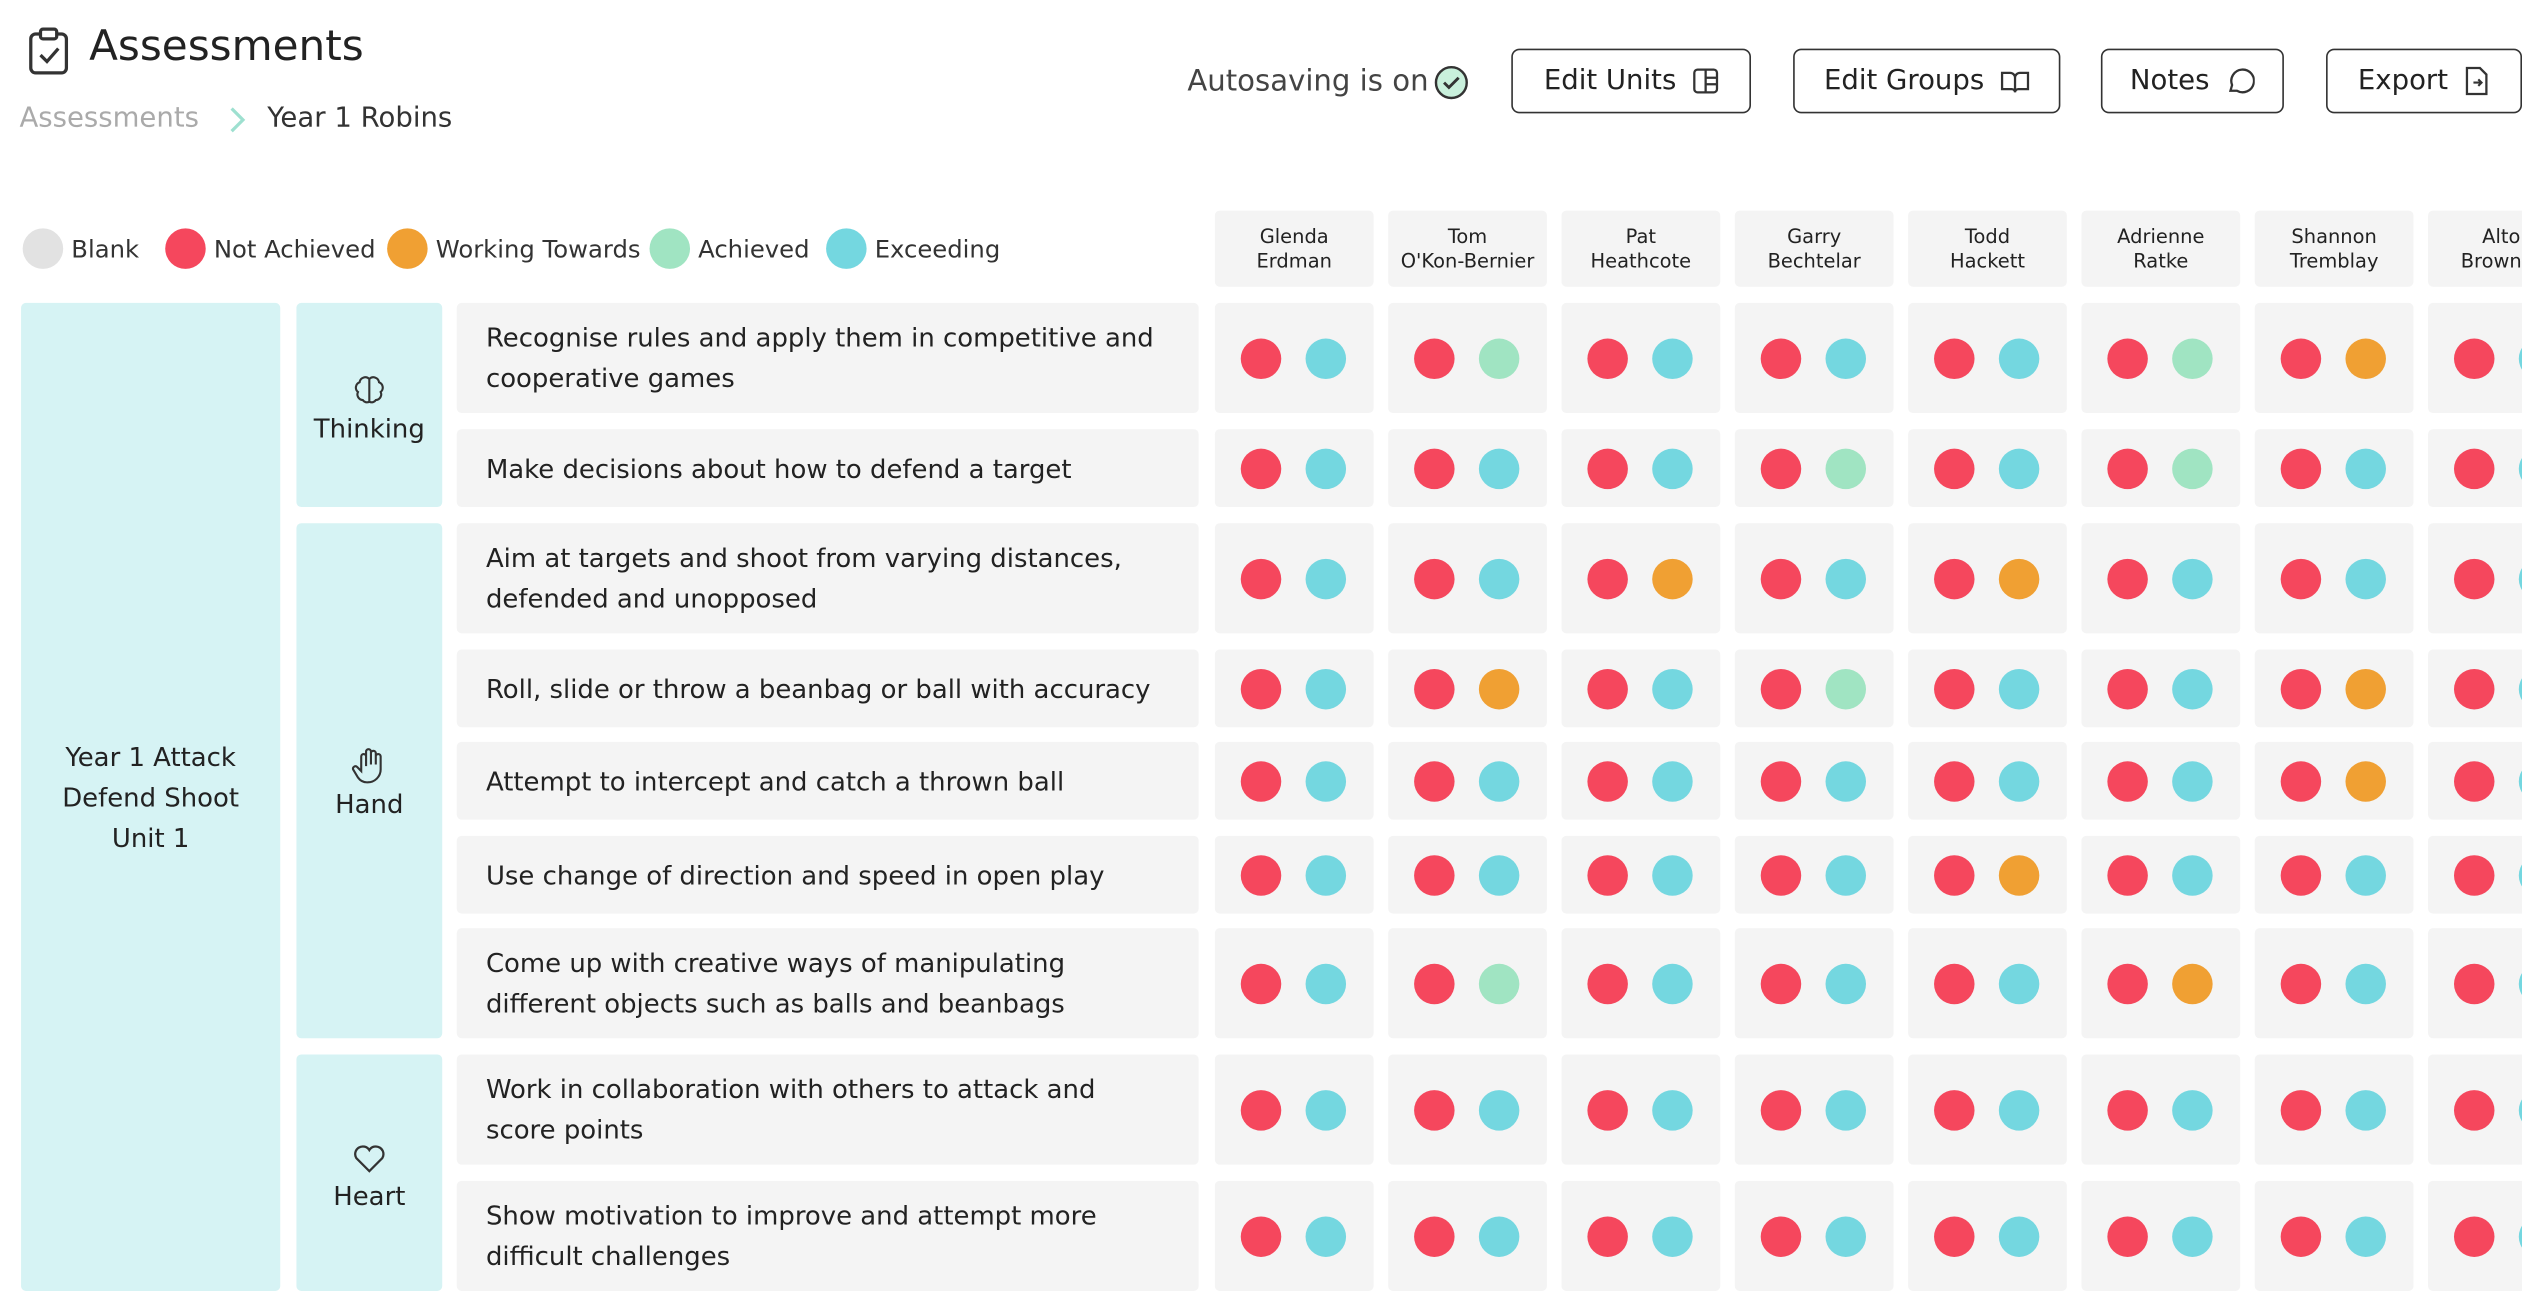  What do you see at coordinates (1631, 81) in the screenshot?
I see `edit-units-button: Edit Units` at bounding box center [1631, 81].